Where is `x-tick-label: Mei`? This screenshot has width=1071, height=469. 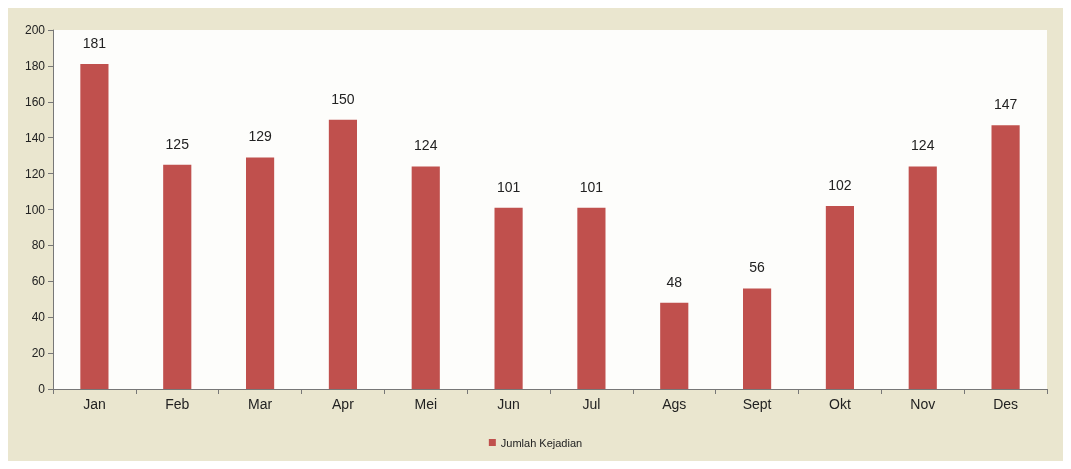 x-tick-label: Mei is located at coordinates (426, 404).